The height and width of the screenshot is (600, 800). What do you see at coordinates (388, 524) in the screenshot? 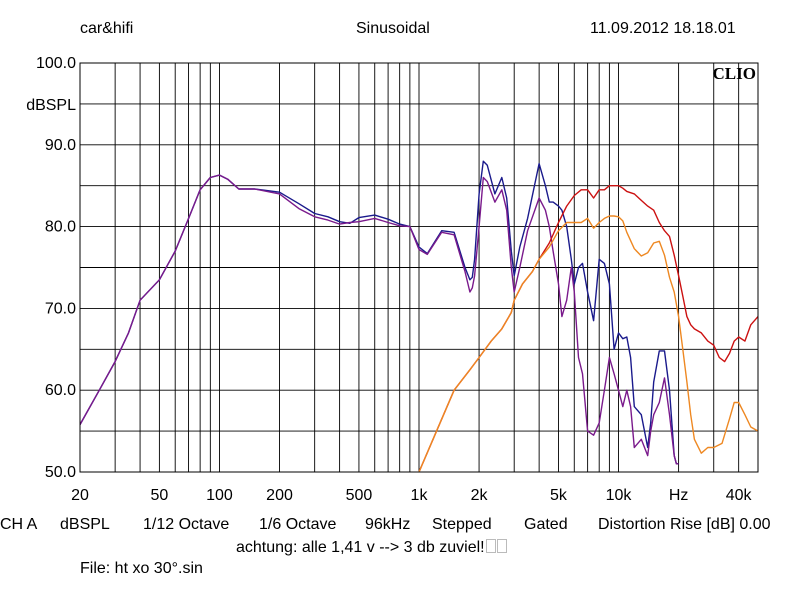
I see `sample-rate-label: 96kHz` at bounding box center [388, 524].